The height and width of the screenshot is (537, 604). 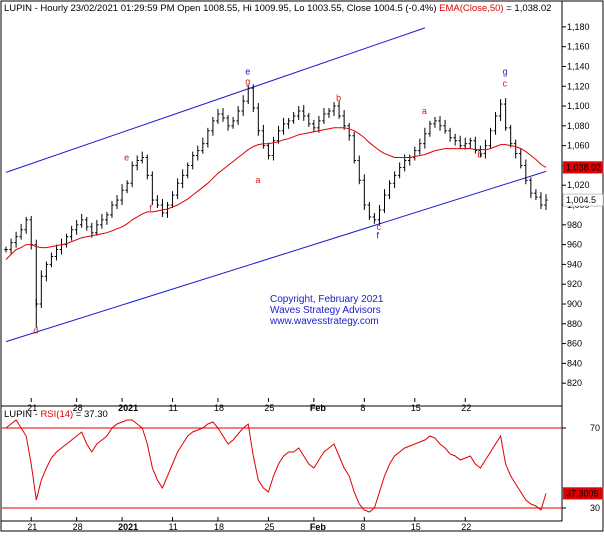 I want to click on header-symbol: LUPIN, so click(x=18, y=8).